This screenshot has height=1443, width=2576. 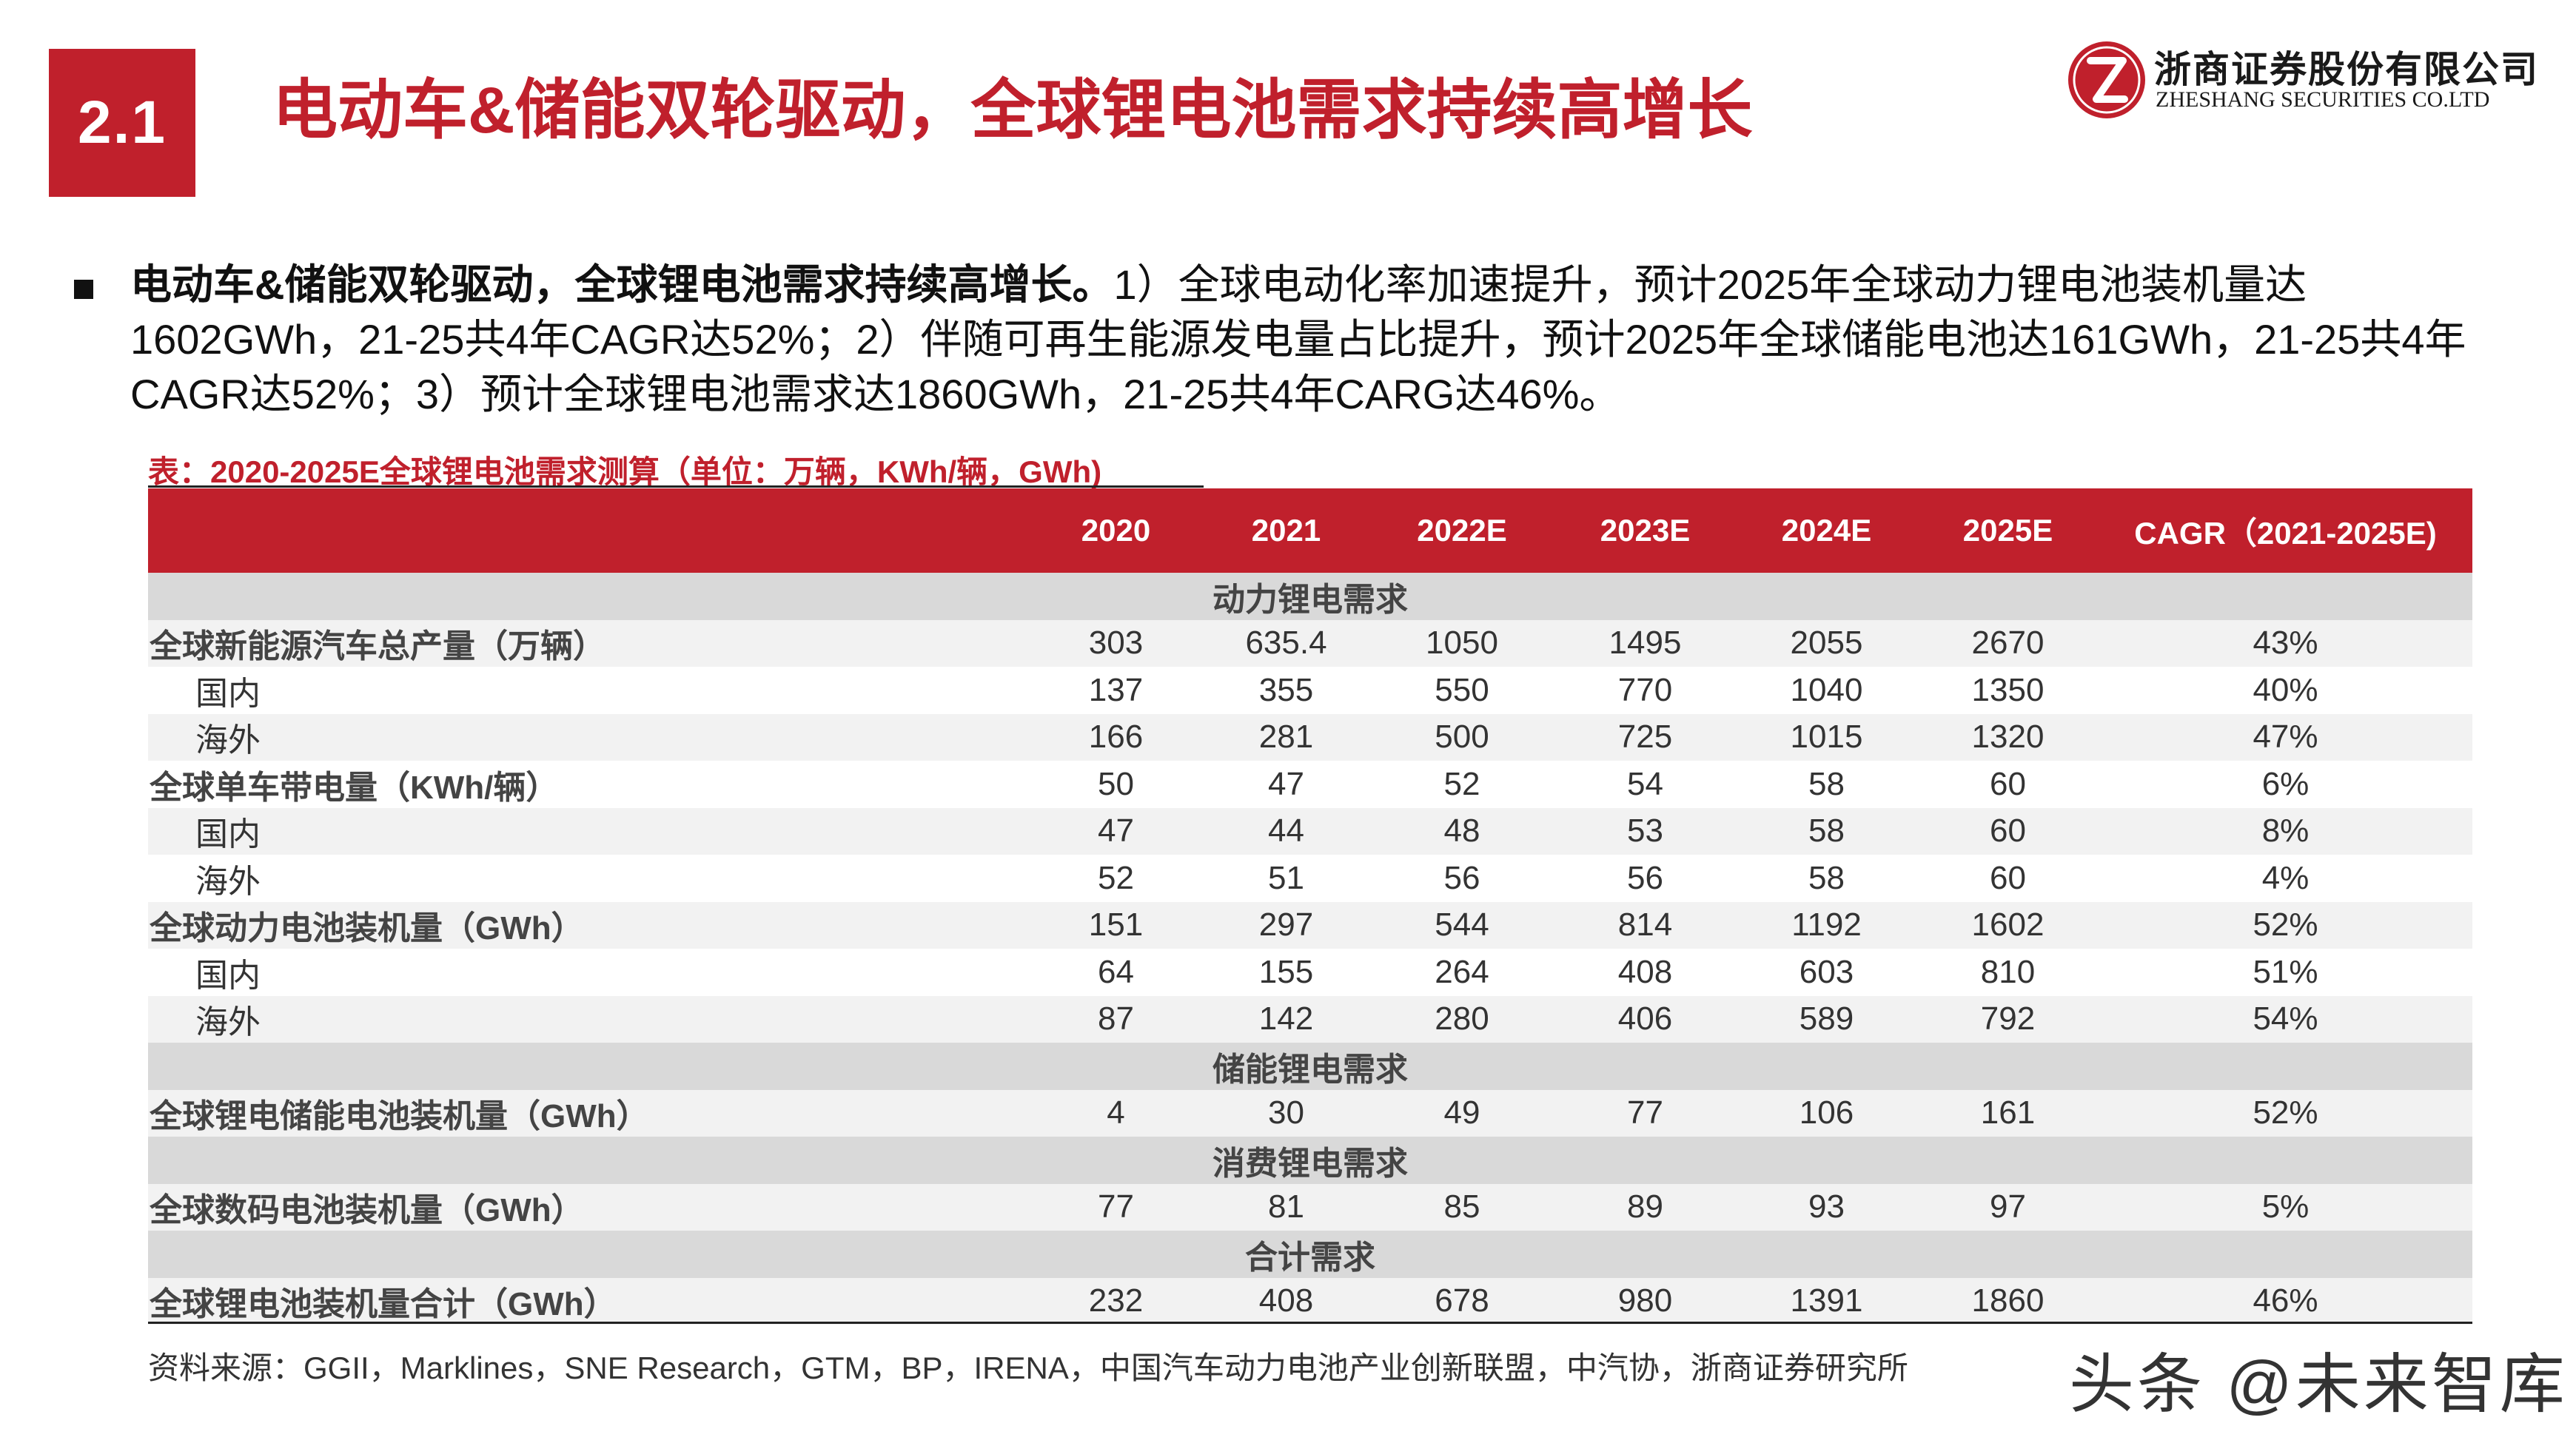 What do you see at coordinates (2008, 1206) in the screenshot?
I see `table-cell: 97` at bounding box center [2008, 1206].